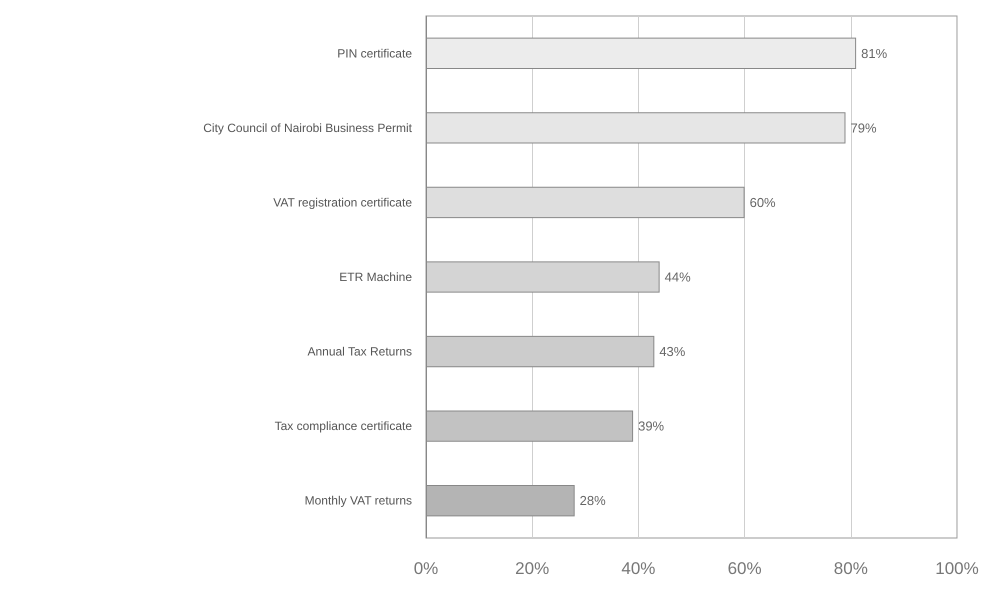 This screenshot has width=1000, height=594. What do you see at coordinates (678, 277) in the screenshot?
I see `data-label: 44%` at bounding box center [678, 277].